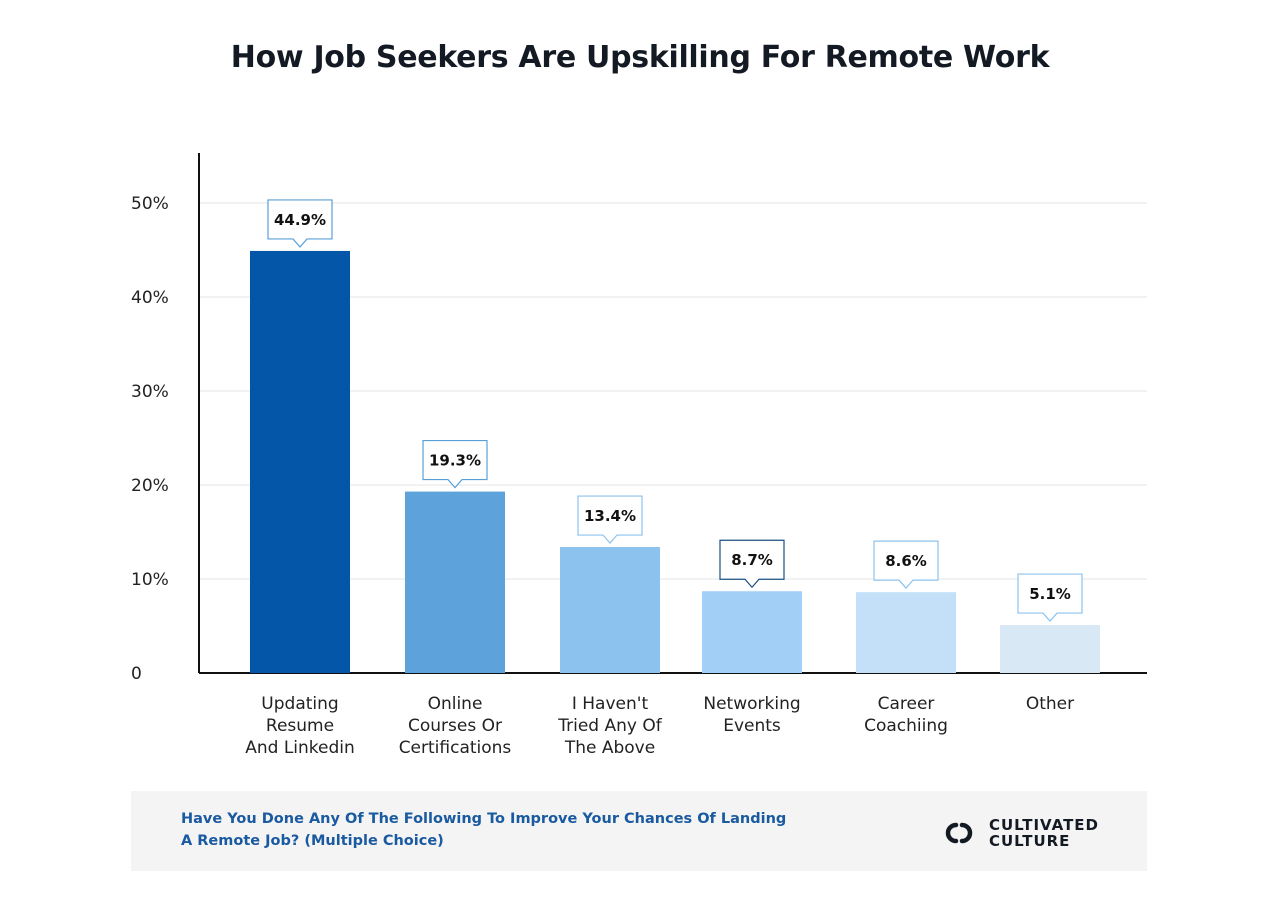 Image resolution: width=1280 pixels, height=911 pixels. Describe the element at coordinates (1050, 594) in the screenshot. I see `data-label: 5.1%` at that location.